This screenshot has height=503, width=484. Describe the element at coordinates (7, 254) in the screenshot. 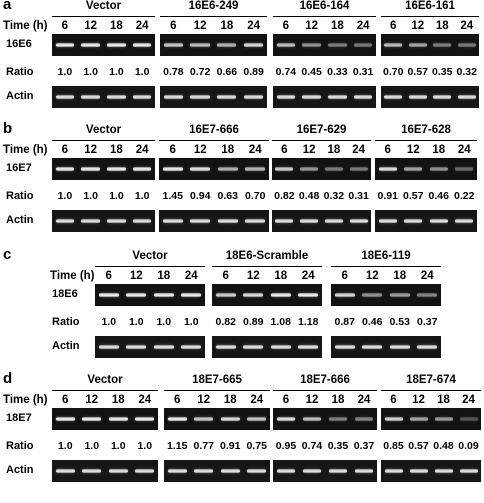

I see `panel-label: c` at that location.